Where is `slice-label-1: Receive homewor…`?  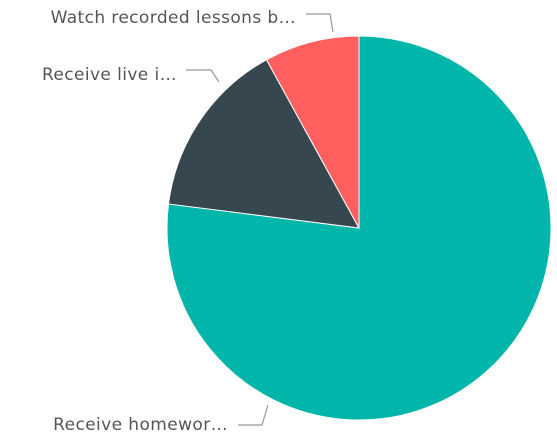
slice-label-1: Receive homewor… is located at coordinates (140, 425).